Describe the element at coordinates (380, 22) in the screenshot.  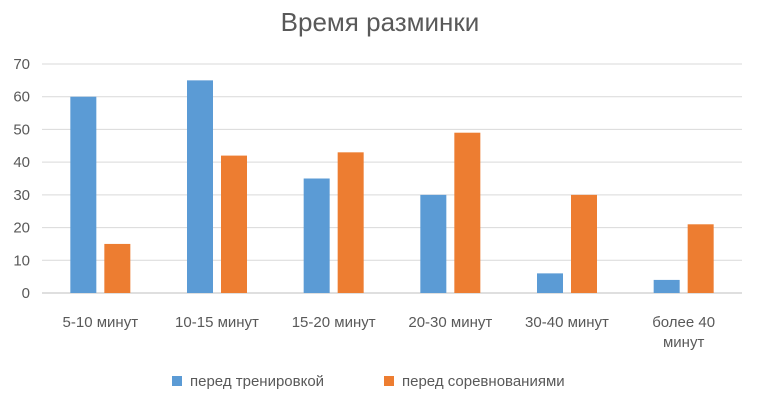
I see `chart-title: Время разминки` at that location.